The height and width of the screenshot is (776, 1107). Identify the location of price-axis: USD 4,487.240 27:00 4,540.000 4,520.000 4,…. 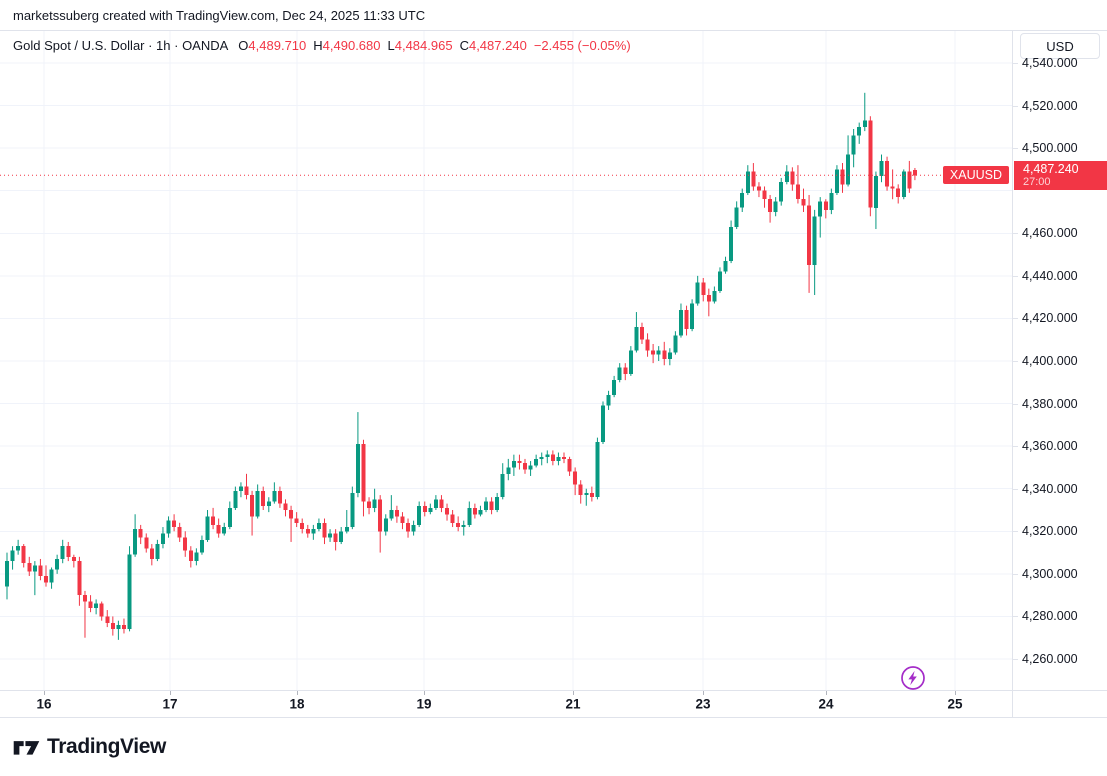
(1059, 361).